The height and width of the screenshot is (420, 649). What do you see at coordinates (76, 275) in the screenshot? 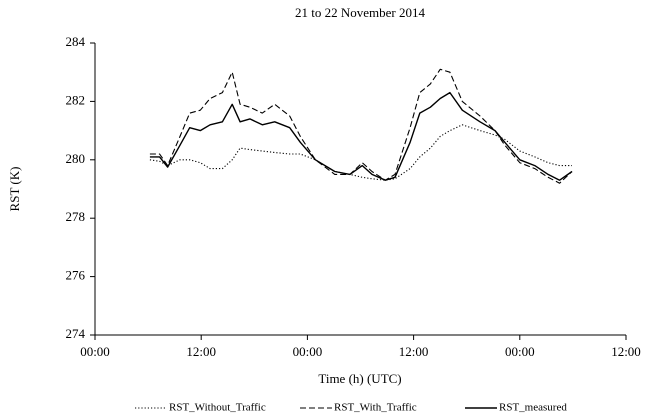
I see `y-tick-label: 276` at bounding box center [76, 275].